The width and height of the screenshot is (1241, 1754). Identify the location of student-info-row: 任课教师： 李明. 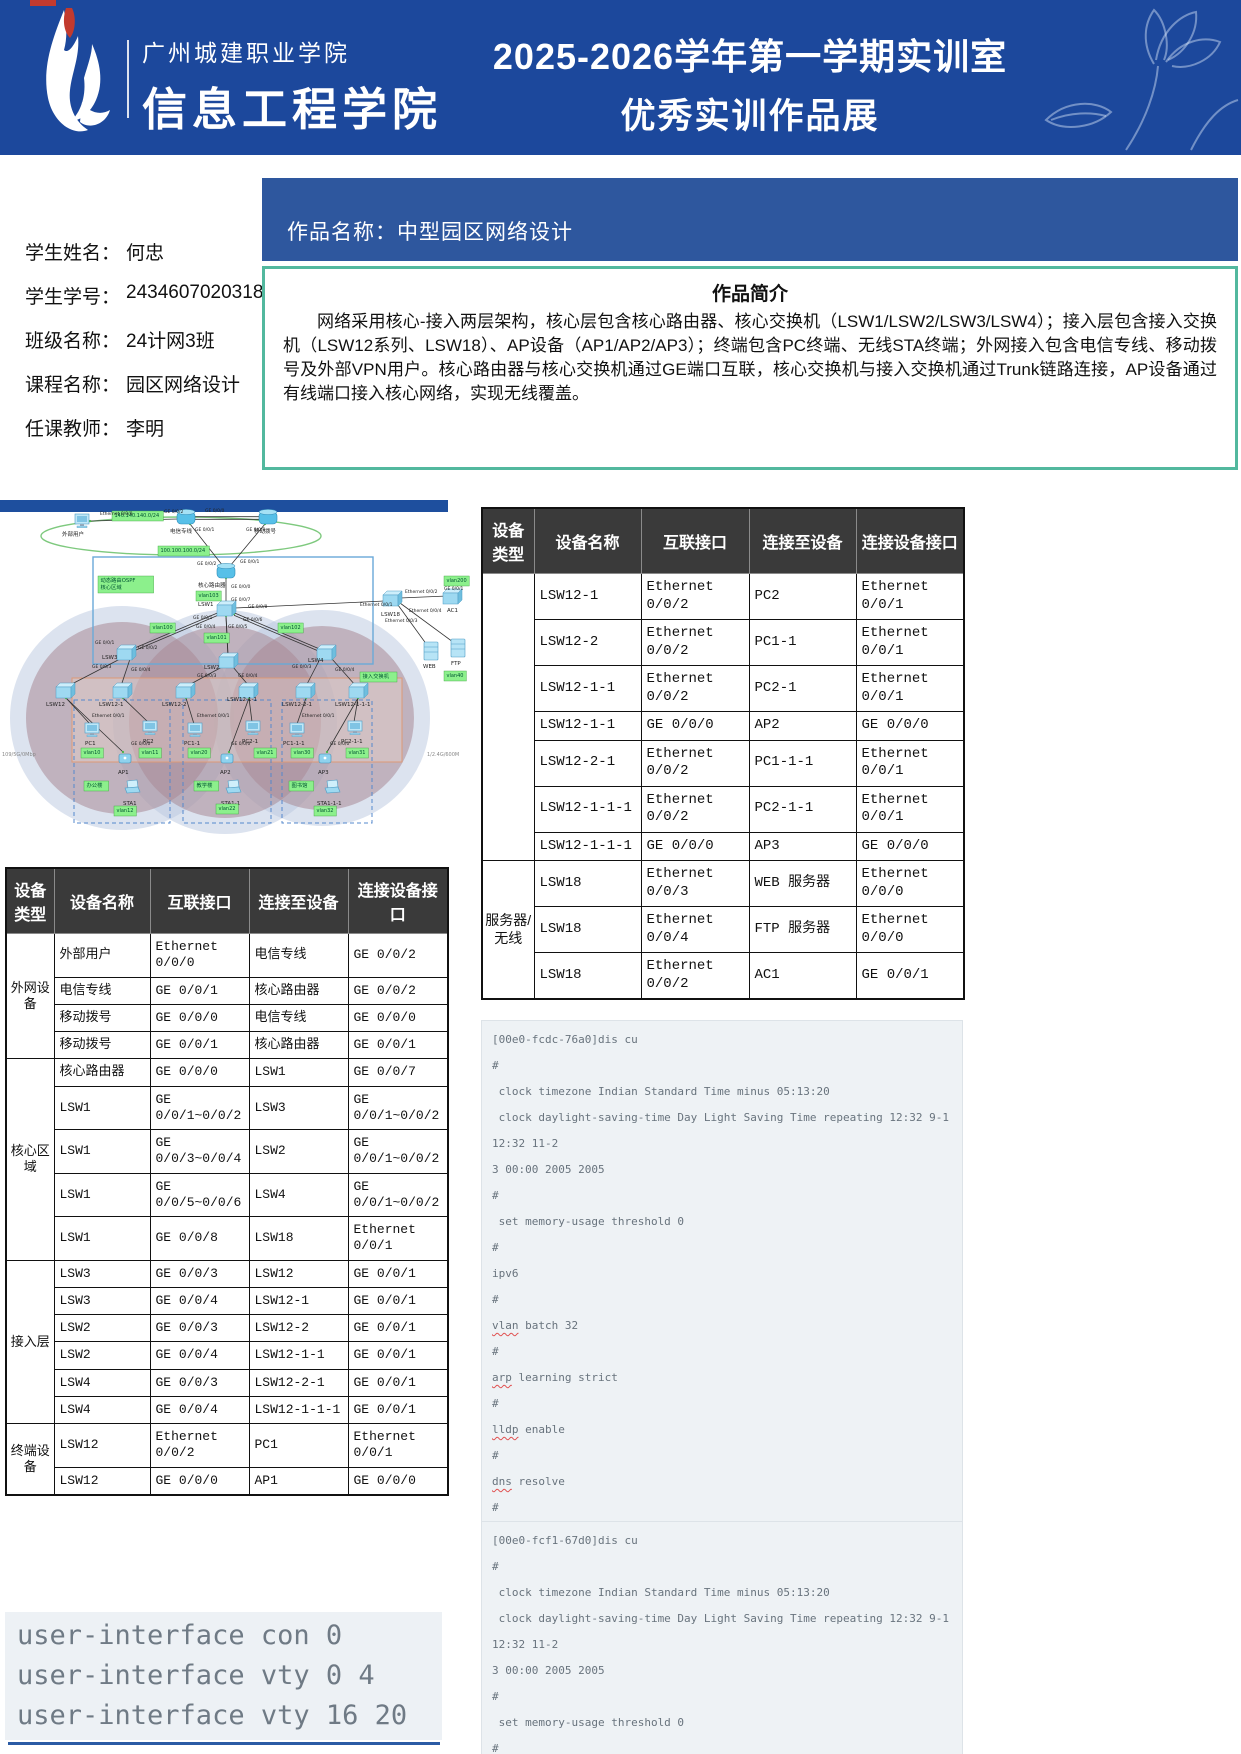
(140, 427).